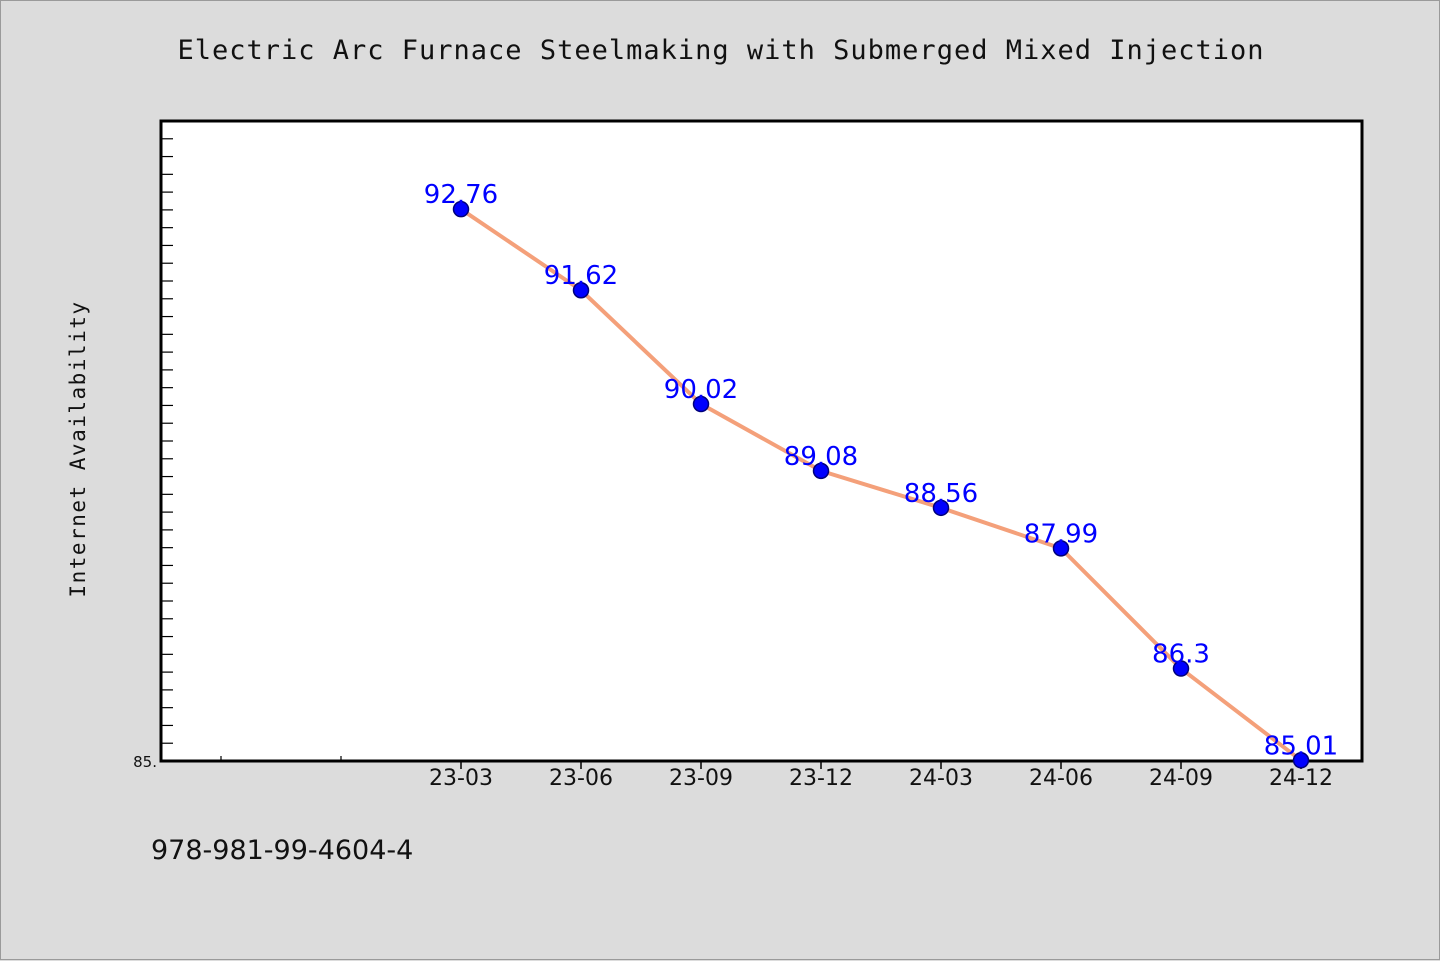 This screenshot has height=961, width=1440. Describe the element at coordinates (153, 454) in the screenshot. I see `y-axis-ticks: 85.` at that location.